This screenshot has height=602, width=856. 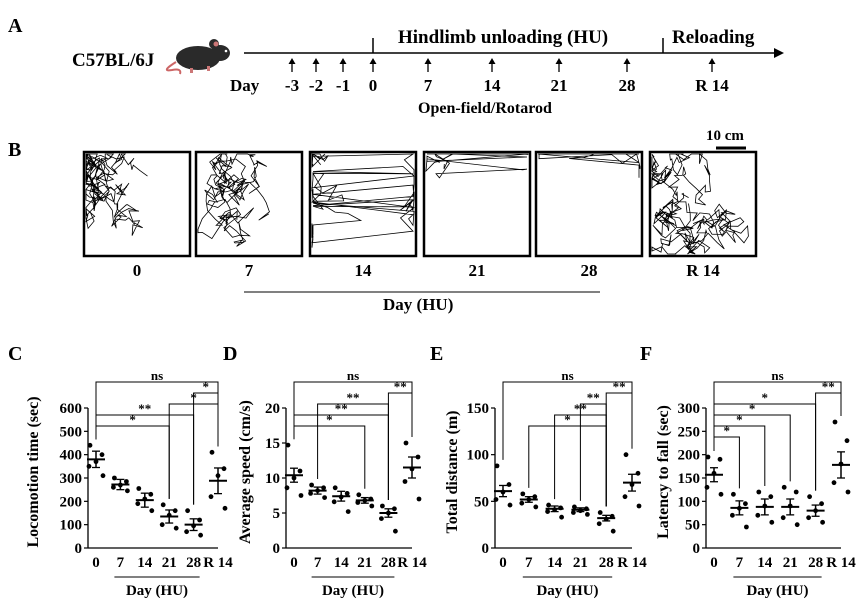 What do you see at coordinates (71, 409) in the screenshot?
I see `y-tick-label: 600` at bounding box center [71, 409].